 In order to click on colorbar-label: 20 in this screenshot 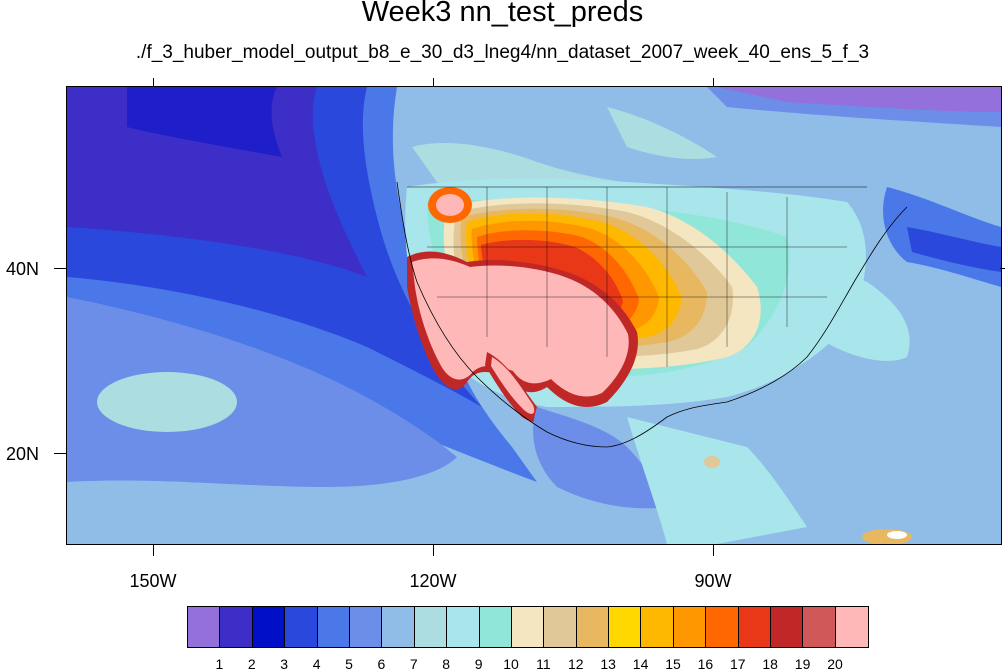, I will do `click(835, 664)`.